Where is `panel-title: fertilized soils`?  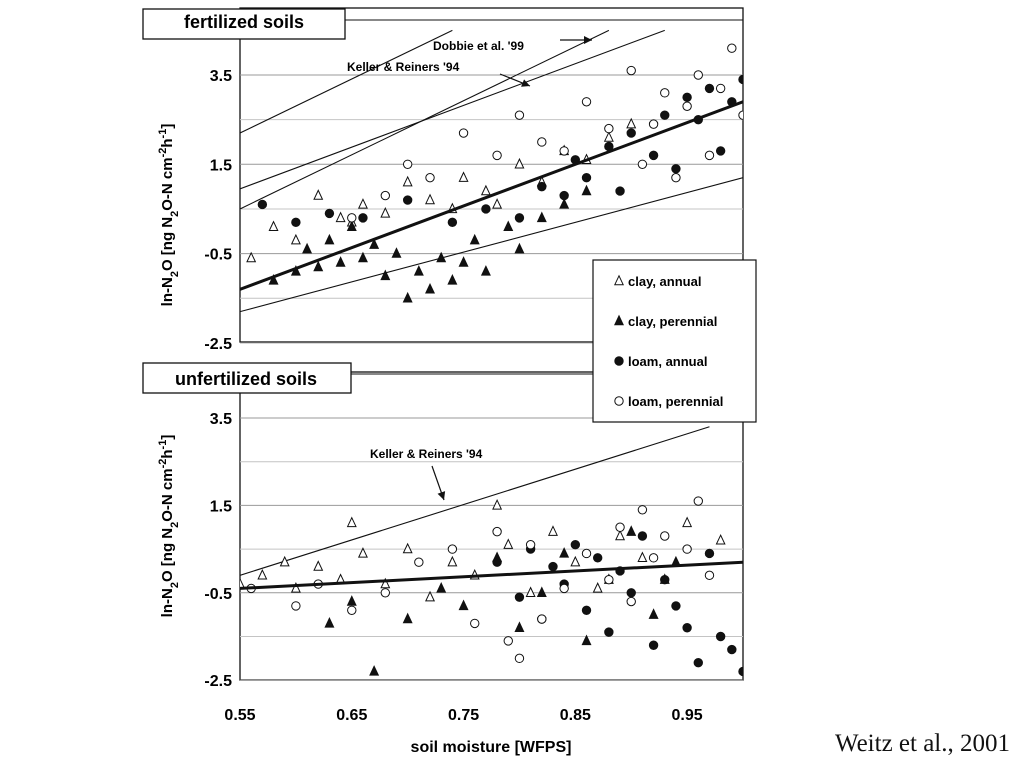 panel-title: fertilized soils is located at coordinates (244, 22).